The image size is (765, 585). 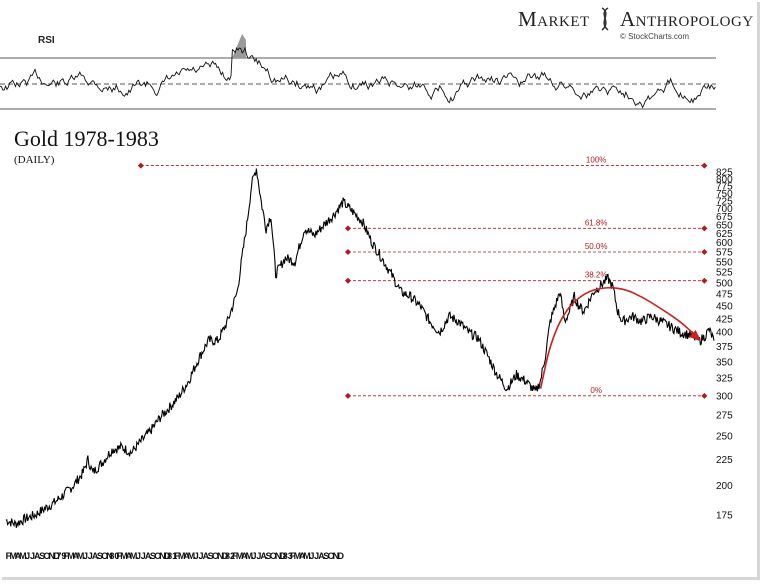 What do you see at coordinates (654, 36) in the screenshot?
I see `brand-credit: © StockCharts.com` at bounding box center [654, 36].